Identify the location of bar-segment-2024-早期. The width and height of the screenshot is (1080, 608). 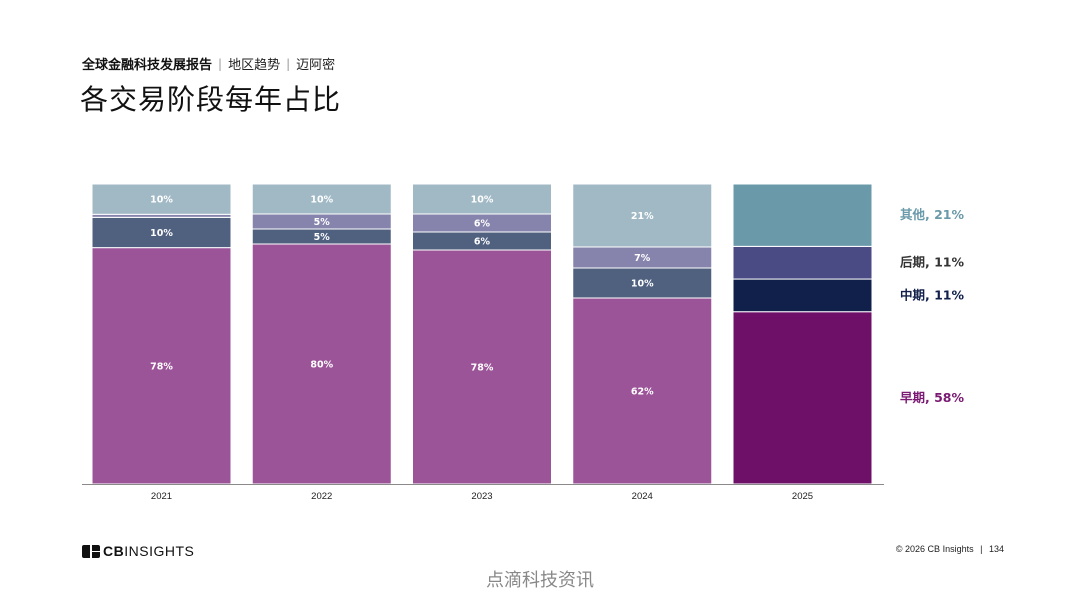
(642, 391).